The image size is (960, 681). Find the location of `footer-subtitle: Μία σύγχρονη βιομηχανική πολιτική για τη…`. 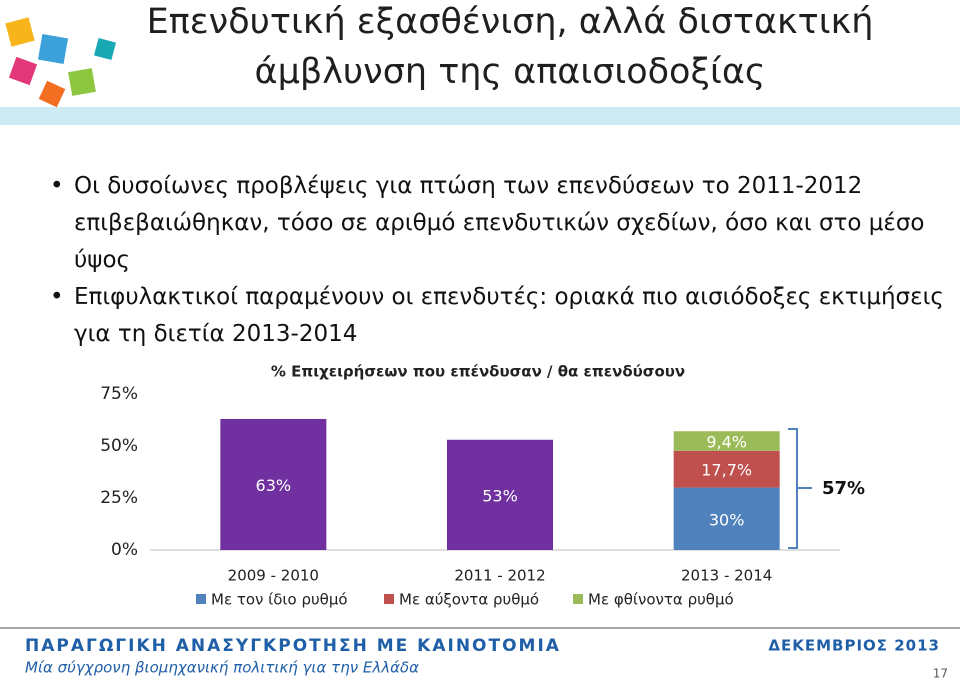

footer-subtitle: Μία σύγχρονη βιομηχανική πολιτική για τη… is located at coordinates (222, 668).